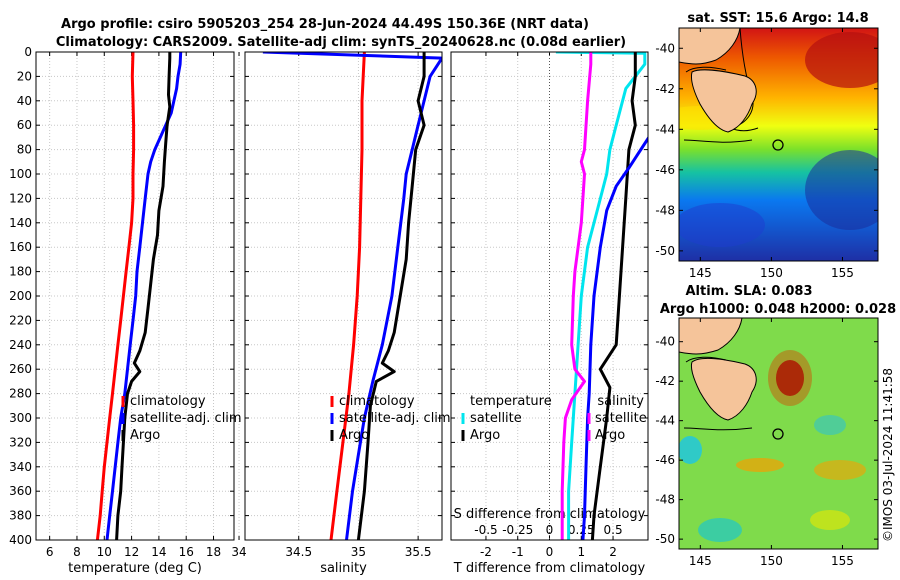 This screenshot has height=580, width=900. I want to click on y-tick-label: 340, so click(20, 467).